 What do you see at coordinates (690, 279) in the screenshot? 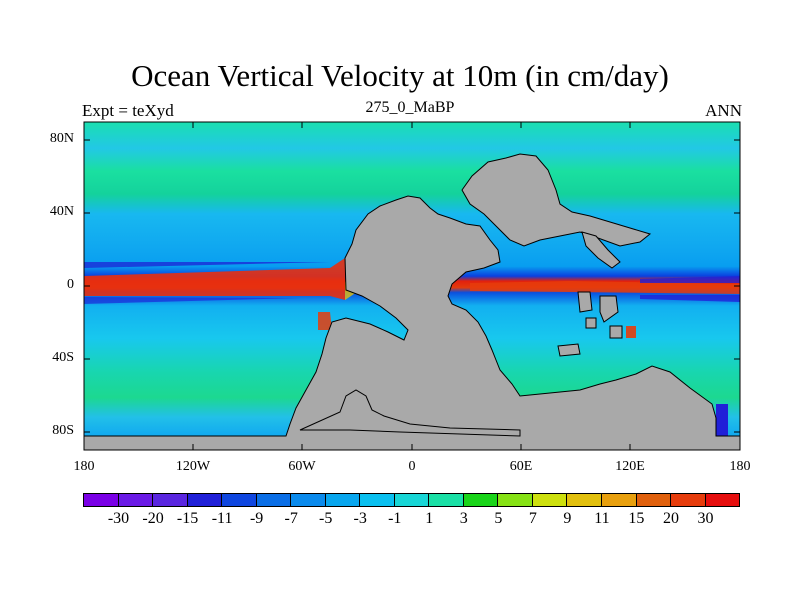
I see `equatorial-downwelling-east-north` at bounding box center [690, 279].